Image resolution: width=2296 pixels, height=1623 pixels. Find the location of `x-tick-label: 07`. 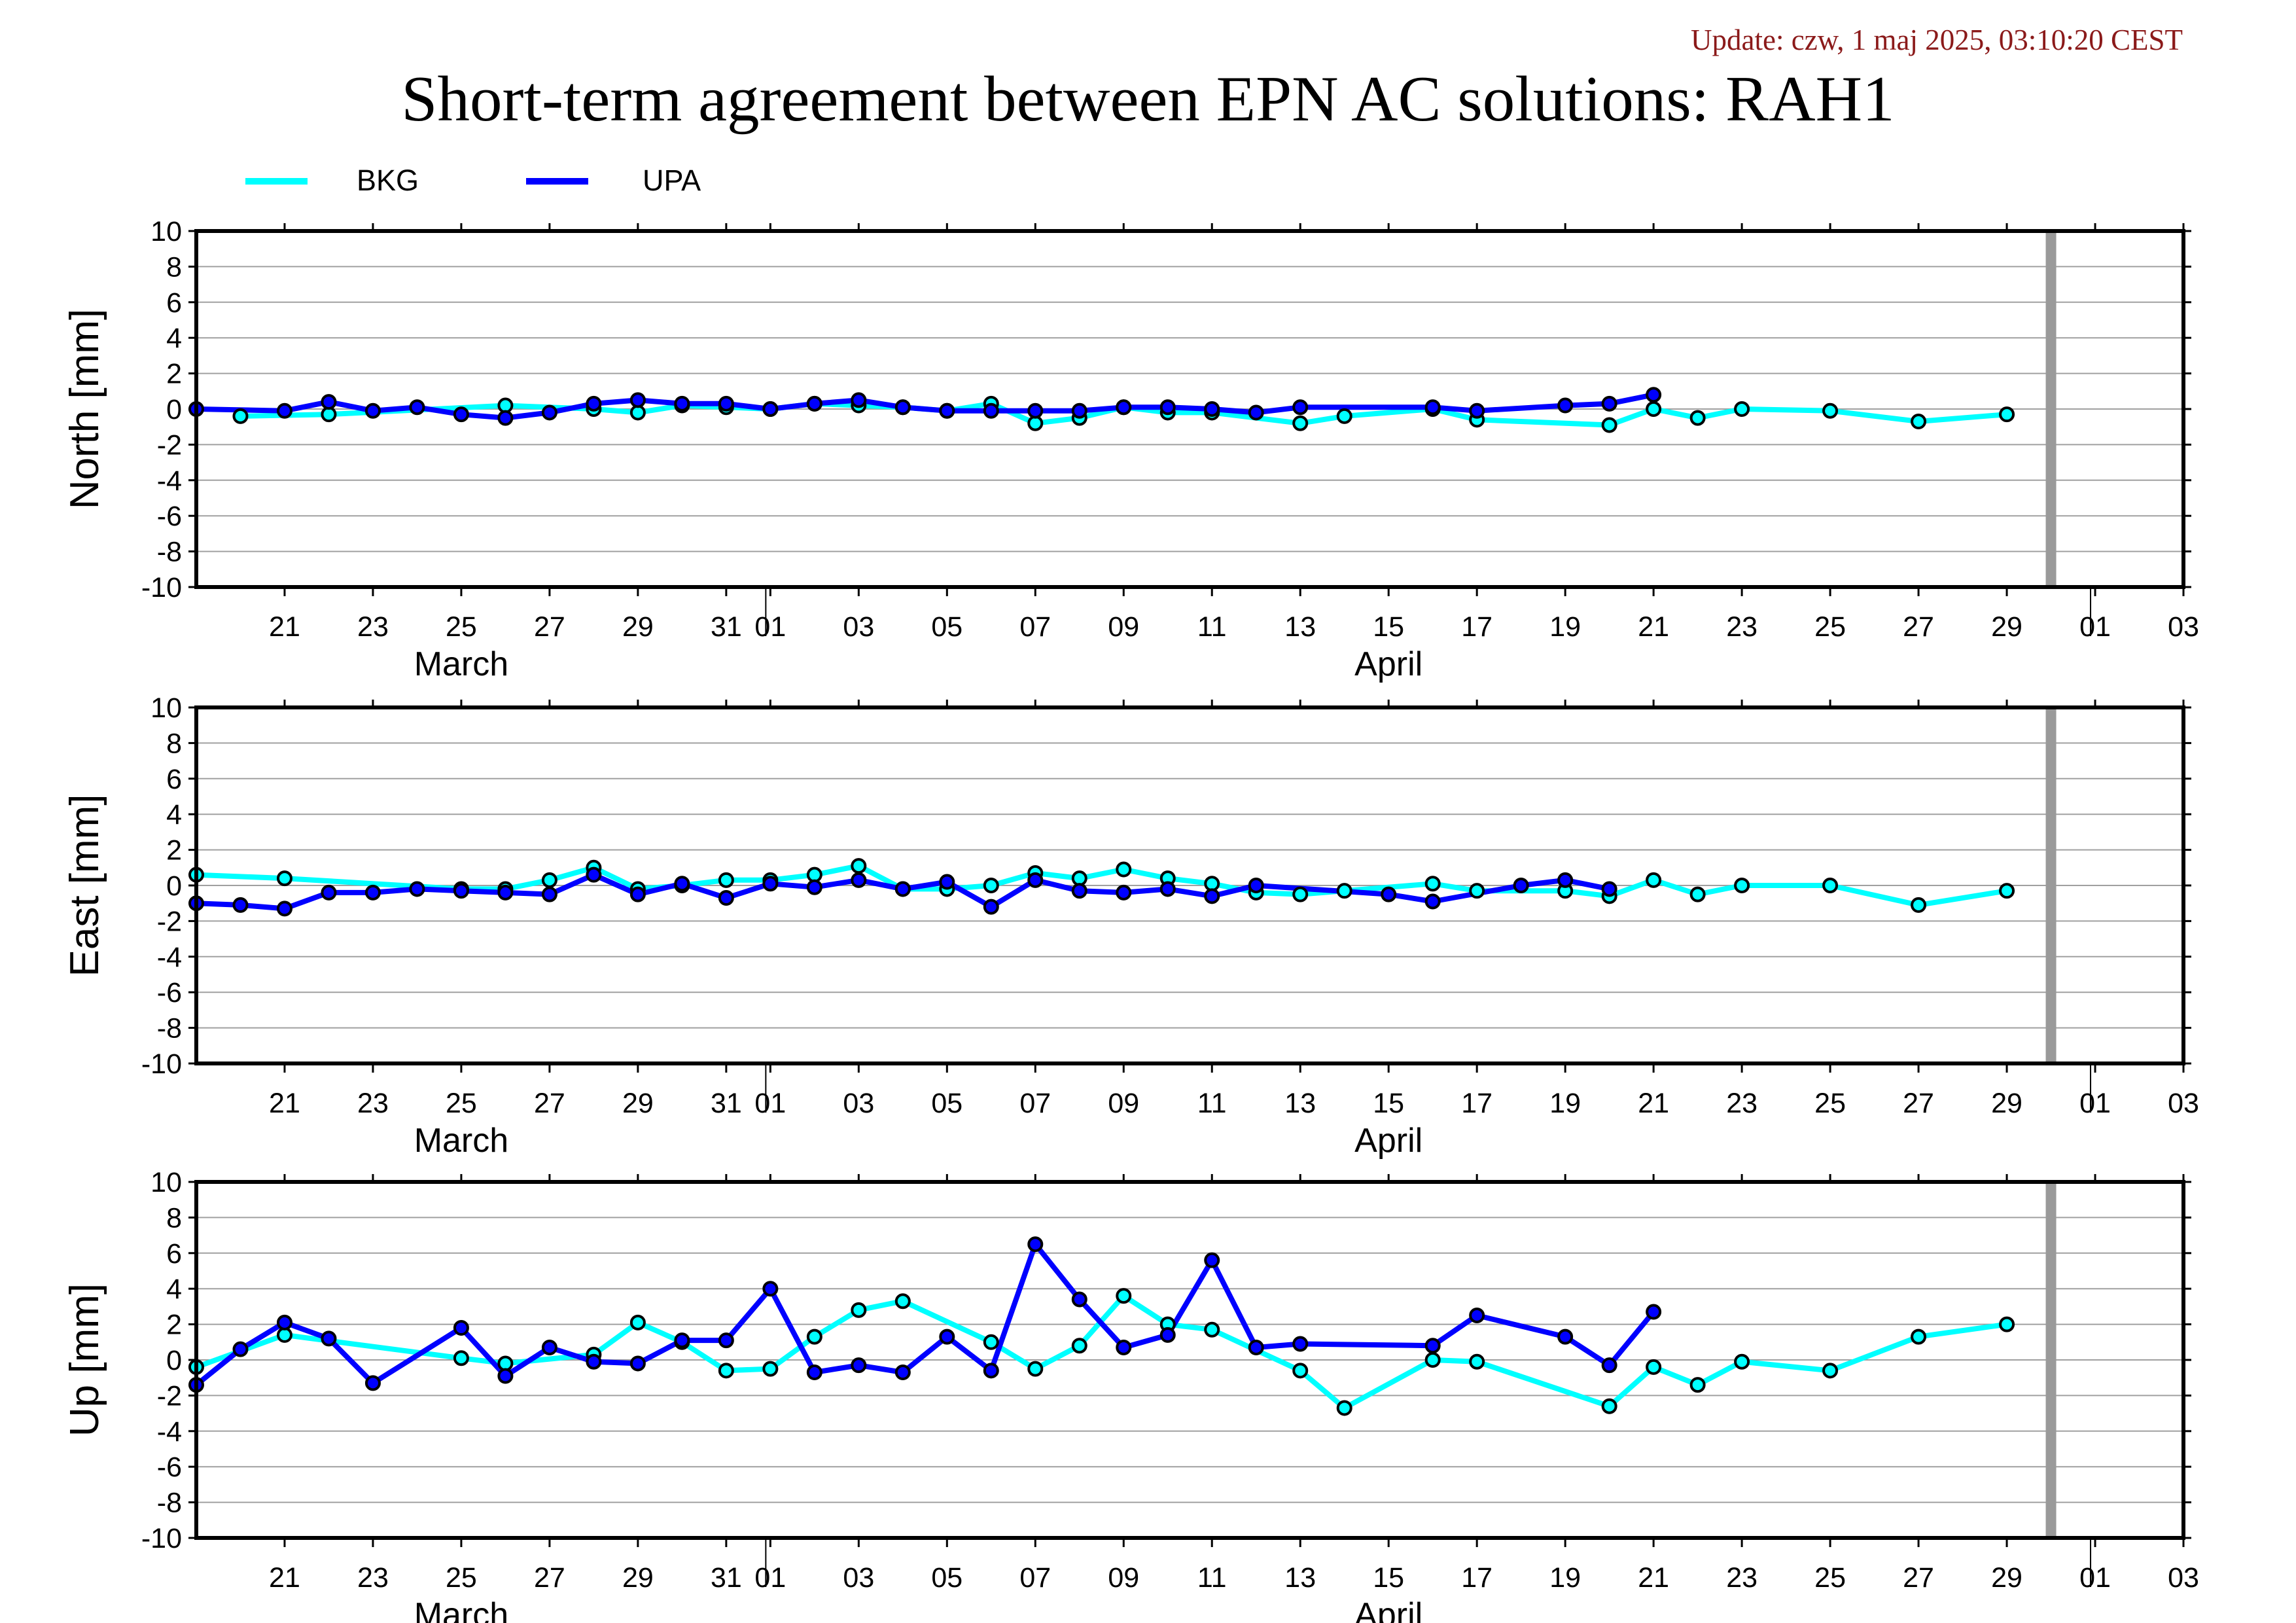

x-tick-label: 07 is located at coordinates (1035, 1103).